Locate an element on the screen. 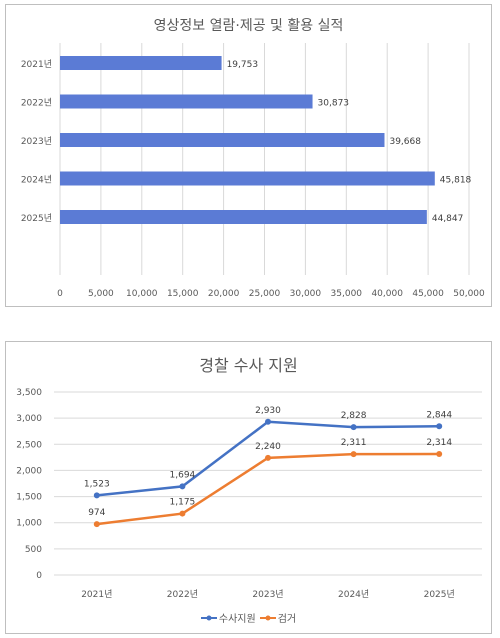 The height and width of the screenshot is (638, 500). bar-category-label: 2023년 is located at coordinates (36, 141).